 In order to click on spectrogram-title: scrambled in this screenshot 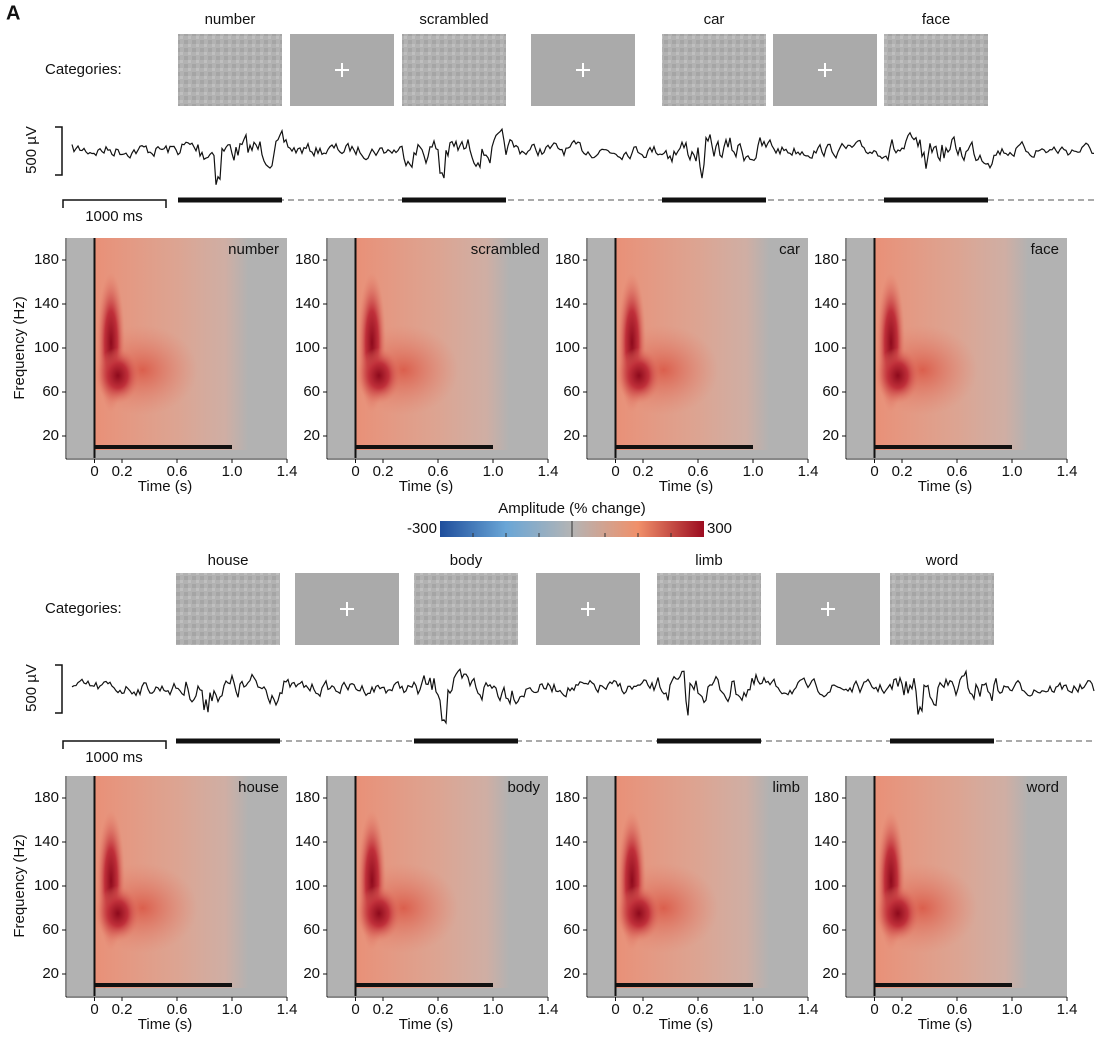, I will do `click(505, 249)`.